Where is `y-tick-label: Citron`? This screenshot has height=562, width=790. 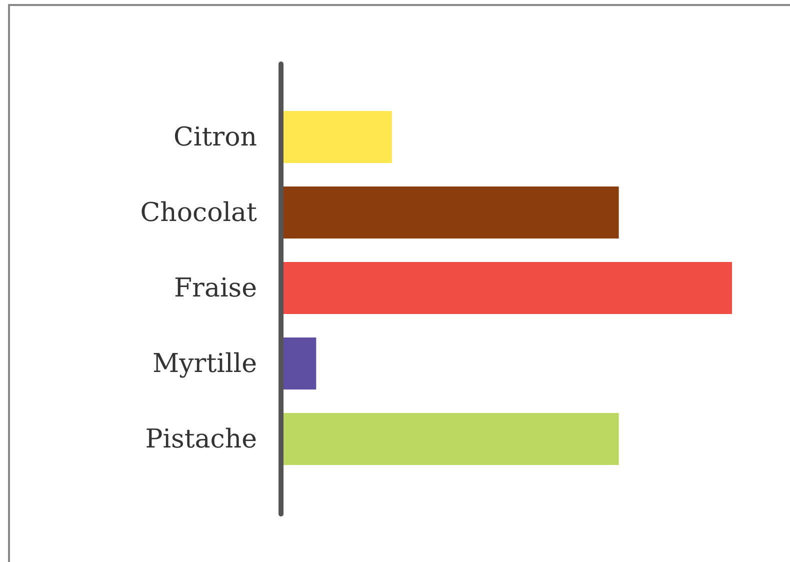 y-tick-label: Citron is located at coordinates (216, 137).